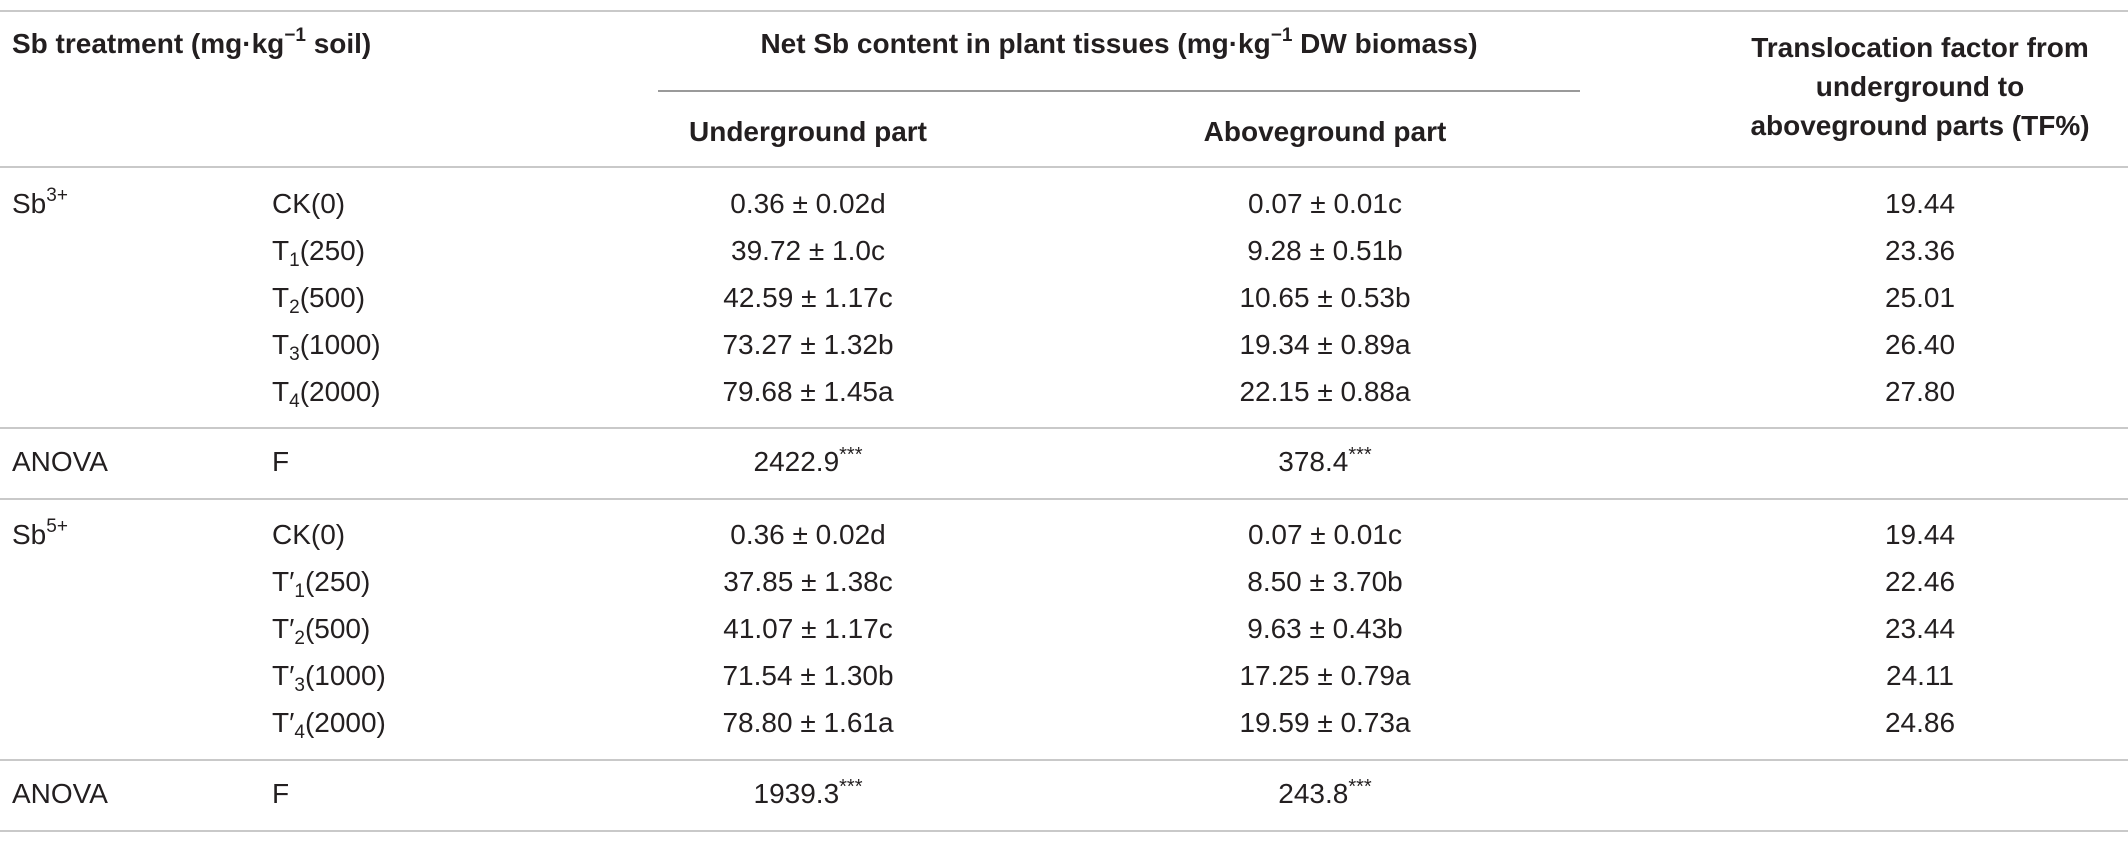 The image size is (2128, 842). I want to click on tf-value: 26.40, so click(1920, 344).